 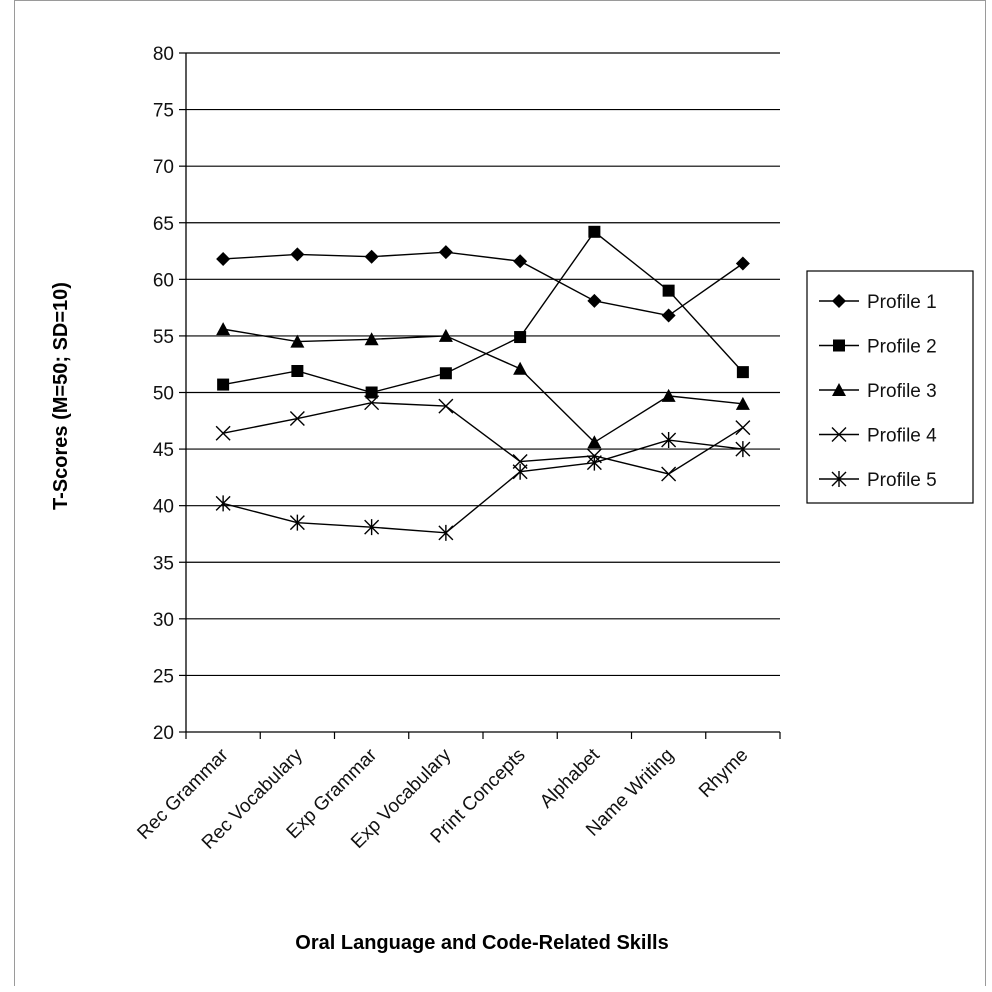 I want to click on legend-box, so click(x=890, y=387).